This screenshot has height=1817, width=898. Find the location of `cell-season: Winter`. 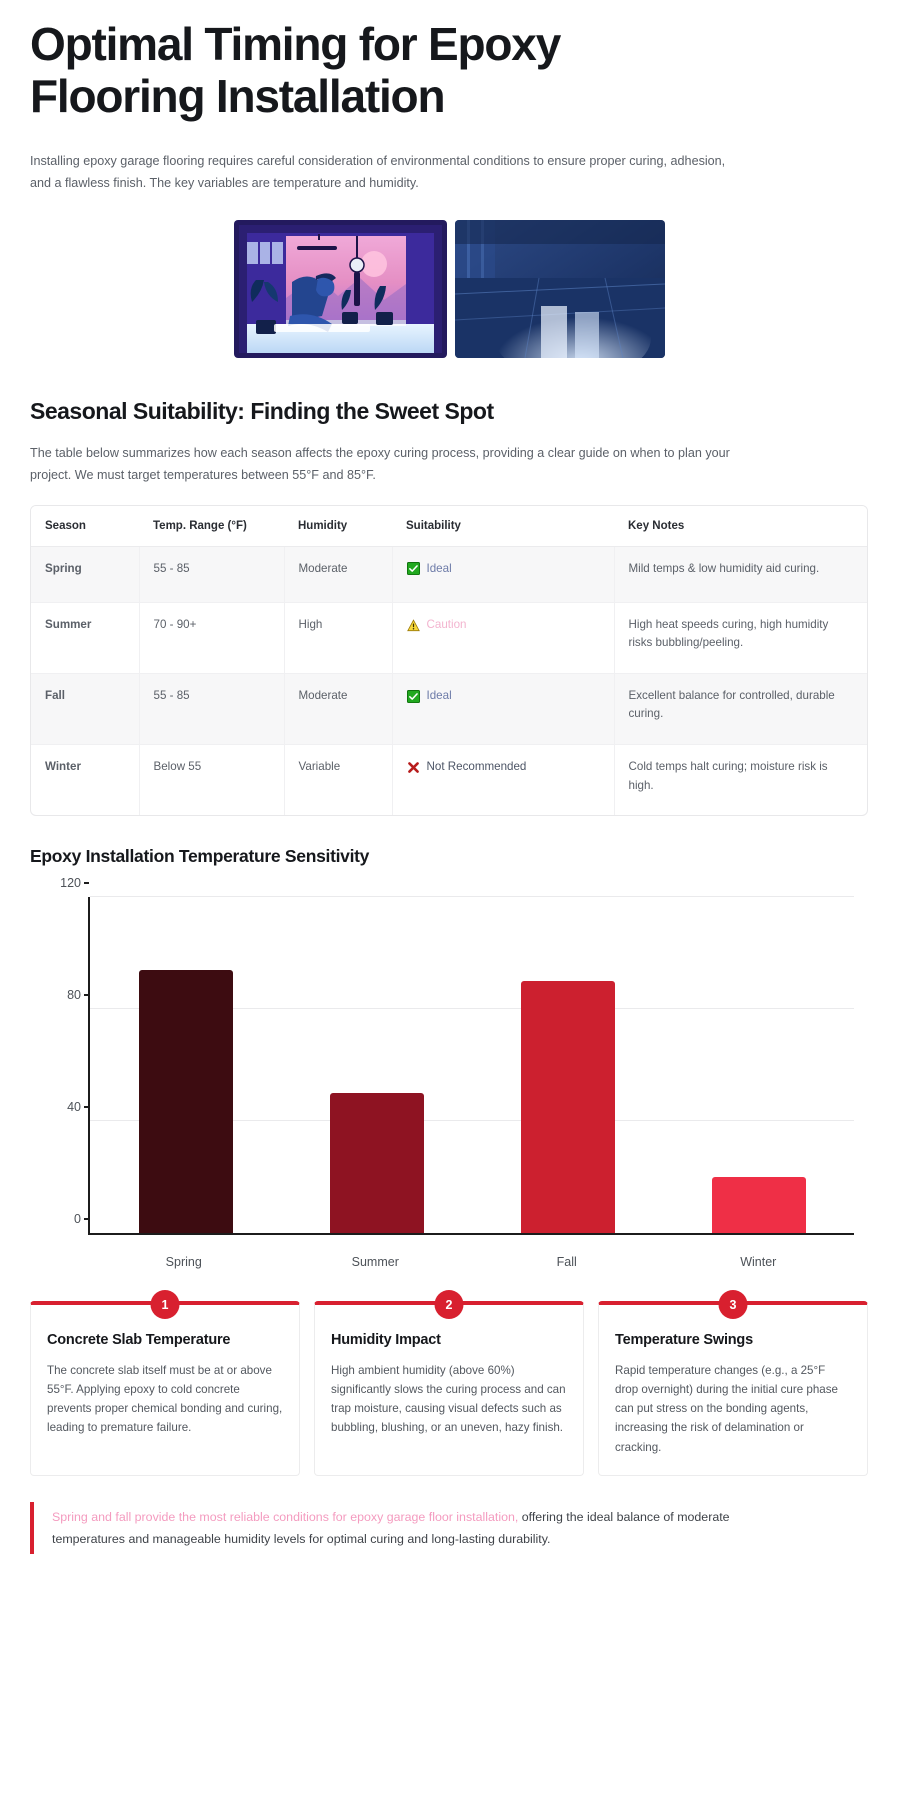

cell-season: Winter is located at coordinates (85, 780).